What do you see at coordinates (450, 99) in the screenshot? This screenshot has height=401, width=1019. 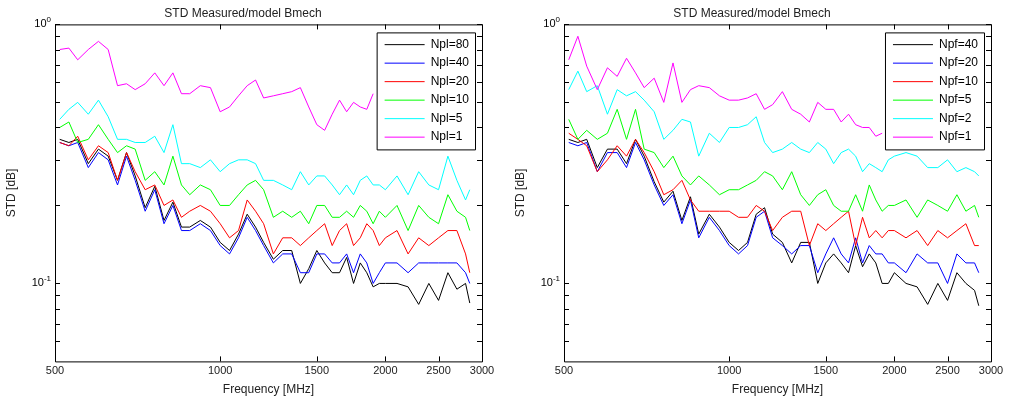 I see `legend-label: Npl=10` at bounding box center [450, 99].